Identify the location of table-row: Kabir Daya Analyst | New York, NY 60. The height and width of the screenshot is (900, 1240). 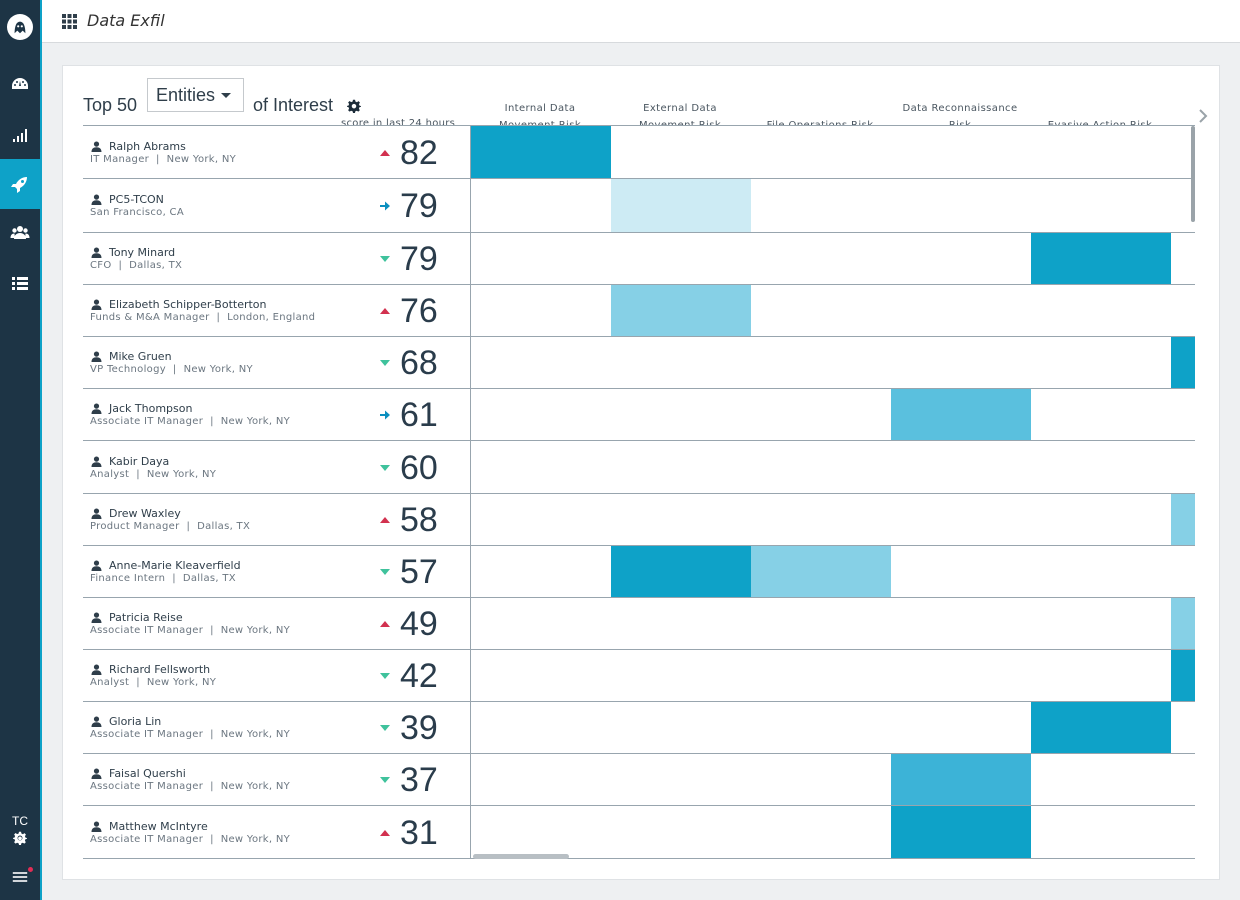
(639, 467).